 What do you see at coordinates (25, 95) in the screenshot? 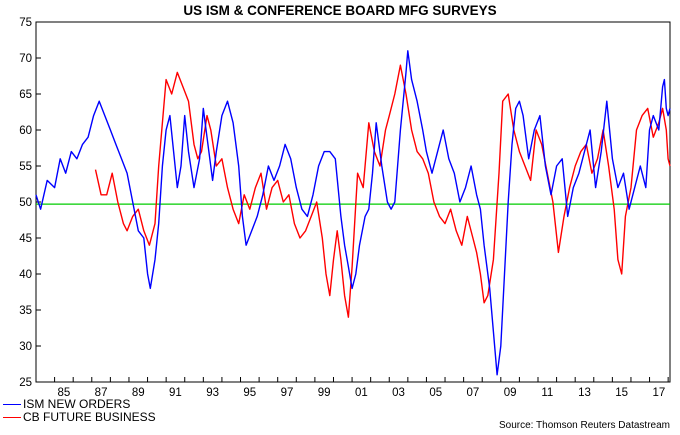
I see `y-tick-label: 65` at bounding box center [25, 95].